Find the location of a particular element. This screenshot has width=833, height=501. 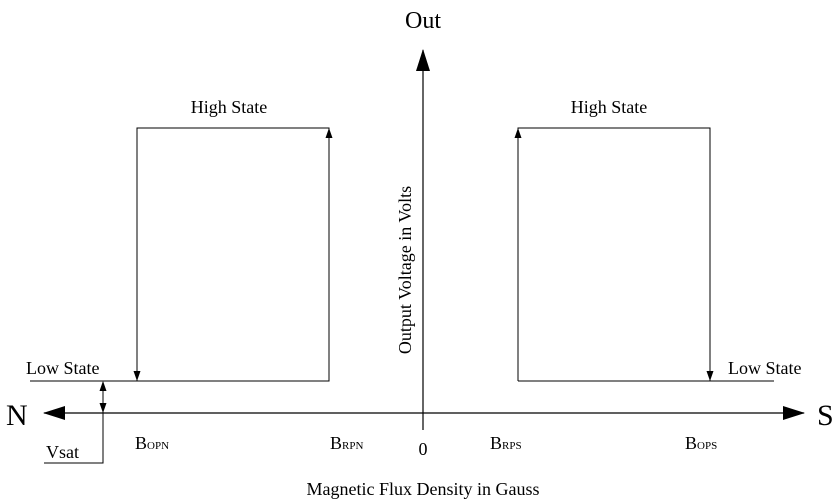

vsat-leader is located at coordinates (74, 430).